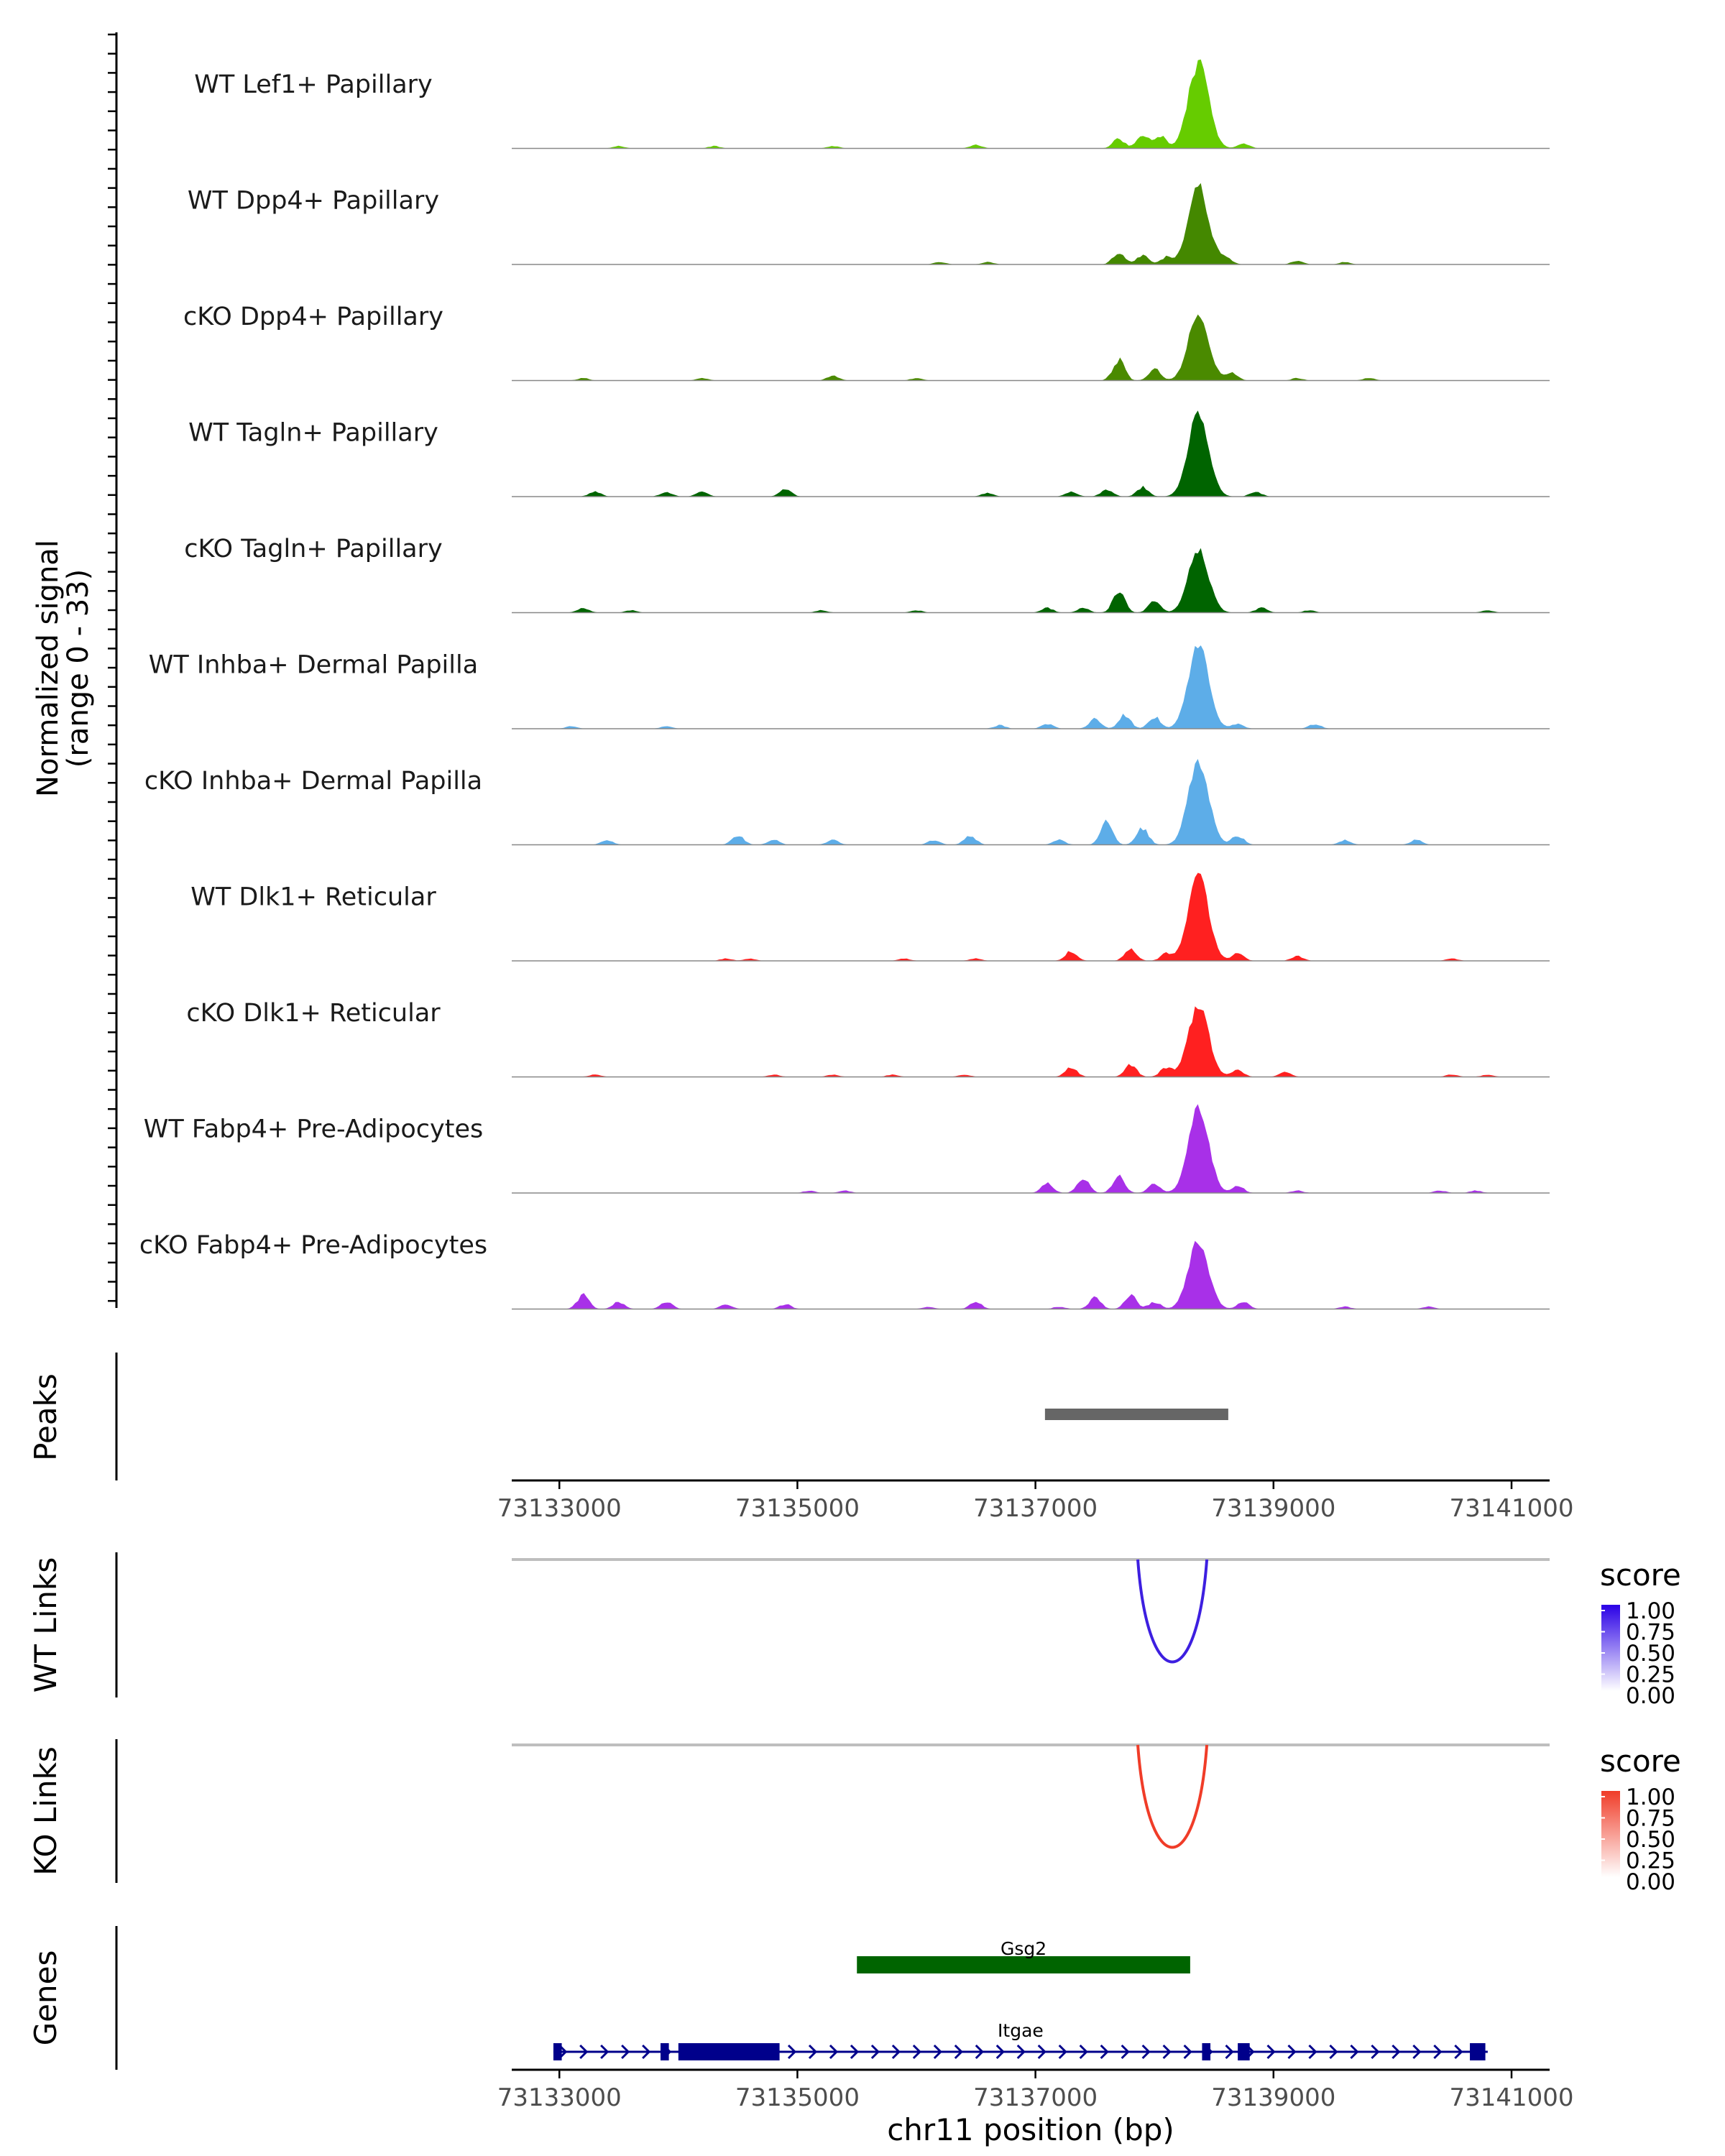 The image size is (1725, 2156). I want to click on gene-models: Gsg2 Itgae, so click(1020, 1999).